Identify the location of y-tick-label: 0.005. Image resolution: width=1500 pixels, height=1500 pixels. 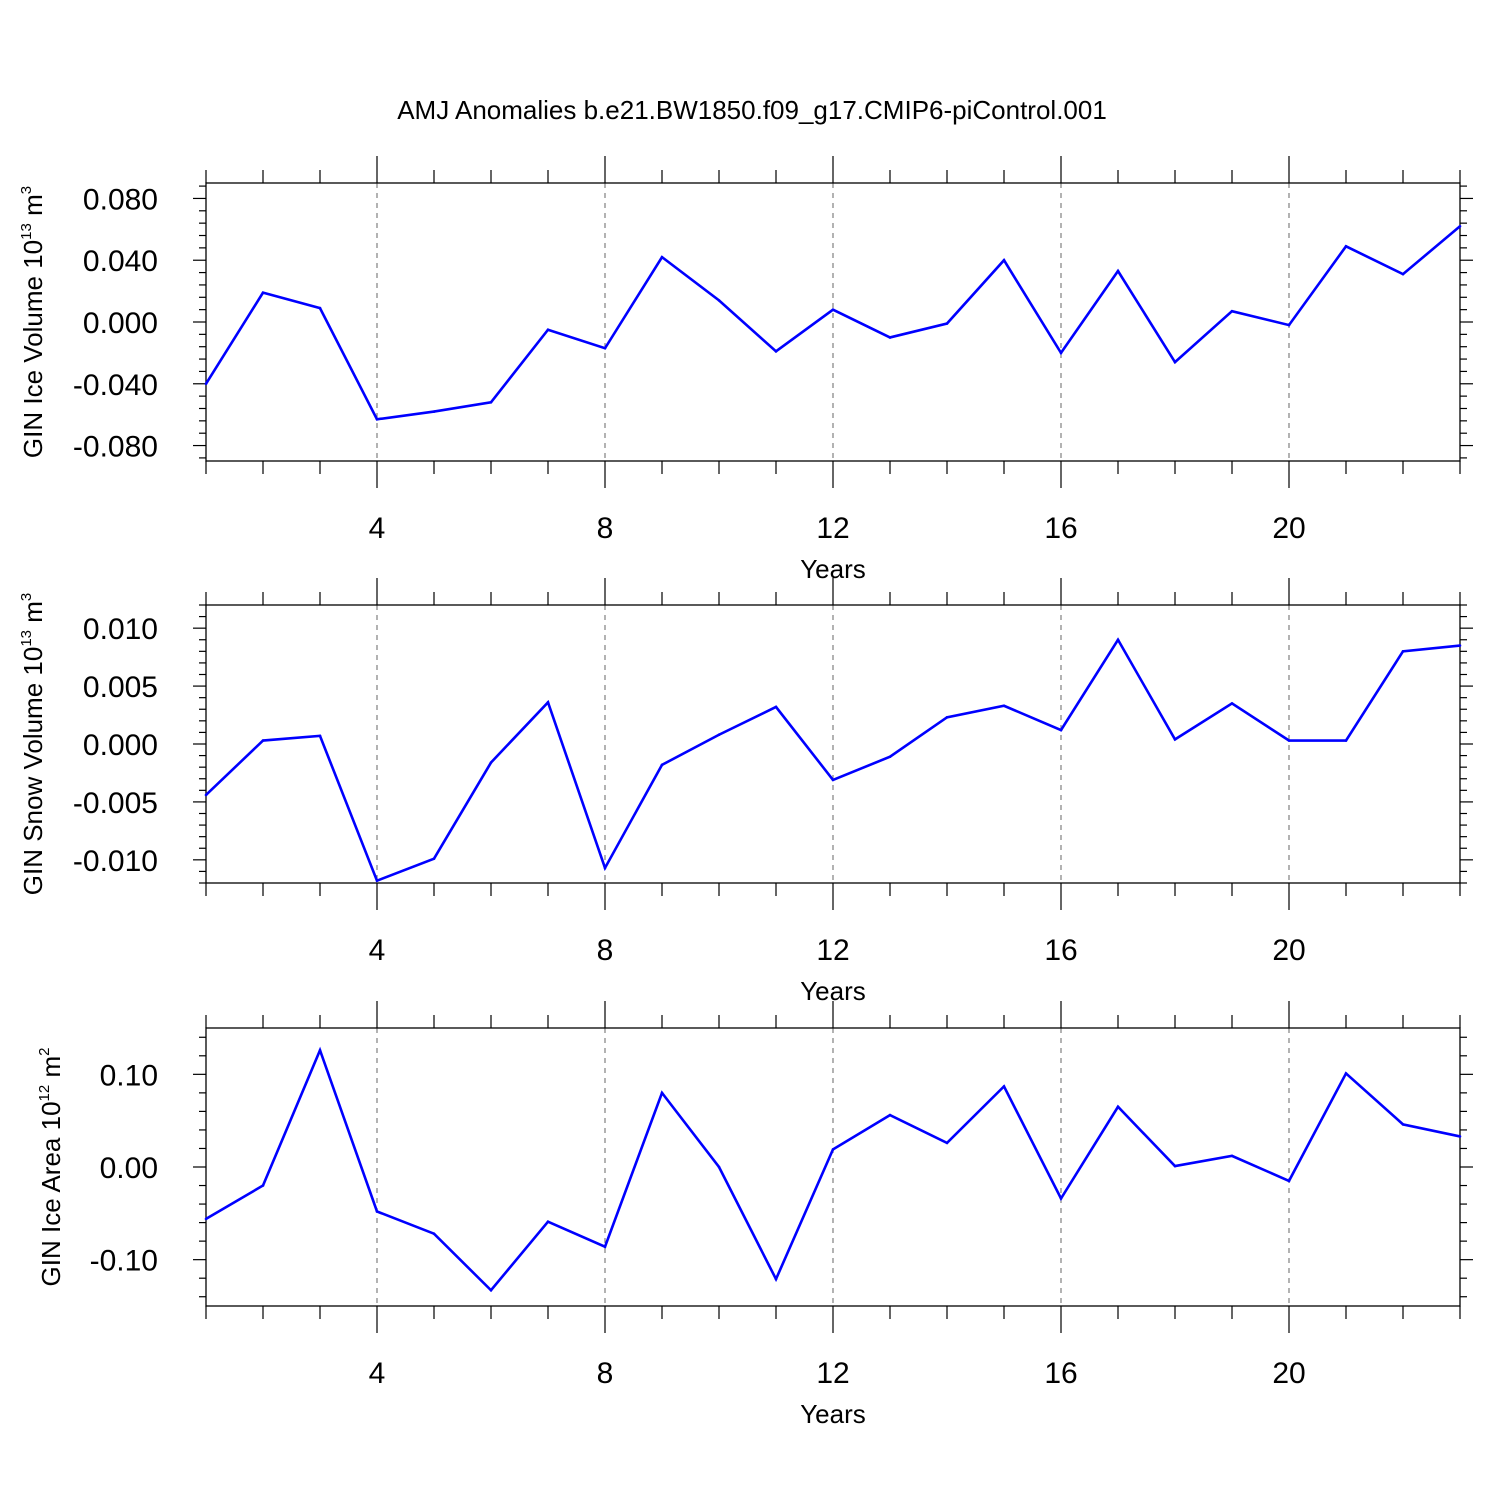
(120, 687).